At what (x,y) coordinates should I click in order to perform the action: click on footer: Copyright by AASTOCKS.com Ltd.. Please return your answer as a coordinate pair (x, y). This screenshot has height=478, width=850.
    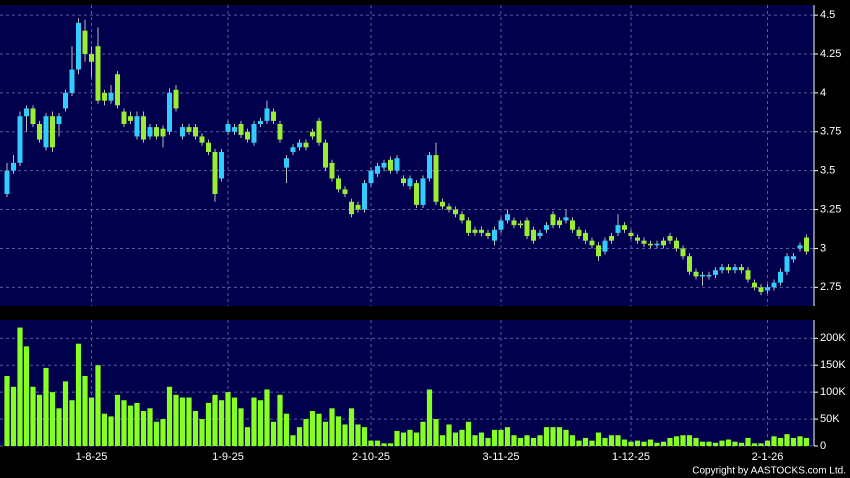
    Looking at the image, I should click on (769, 471).